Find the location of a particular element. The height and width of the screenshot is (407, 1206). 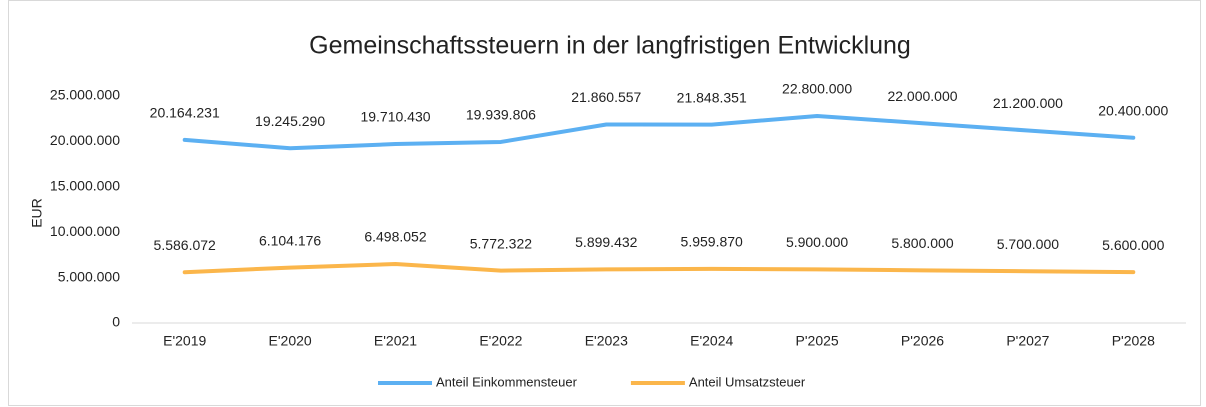

data-label: 5.772.322 is located at coordinates (501, 243).